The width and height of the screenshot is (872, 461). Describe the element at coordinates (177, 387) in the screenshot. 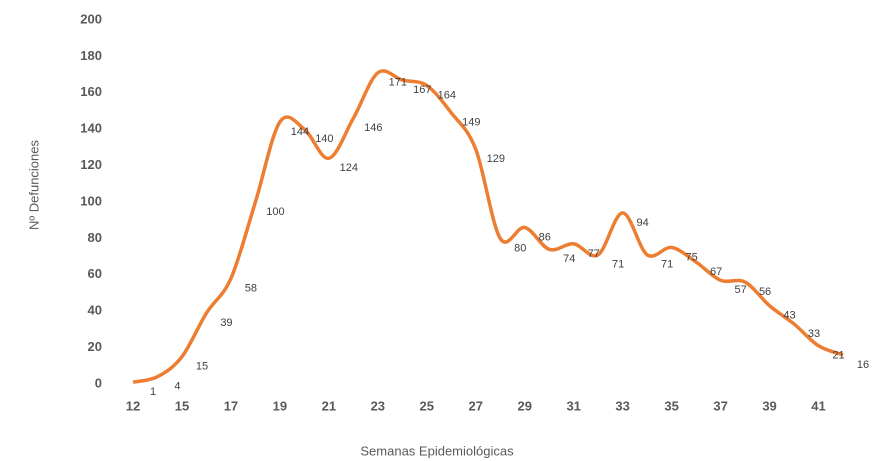

I see `data-label: 4` at that location.